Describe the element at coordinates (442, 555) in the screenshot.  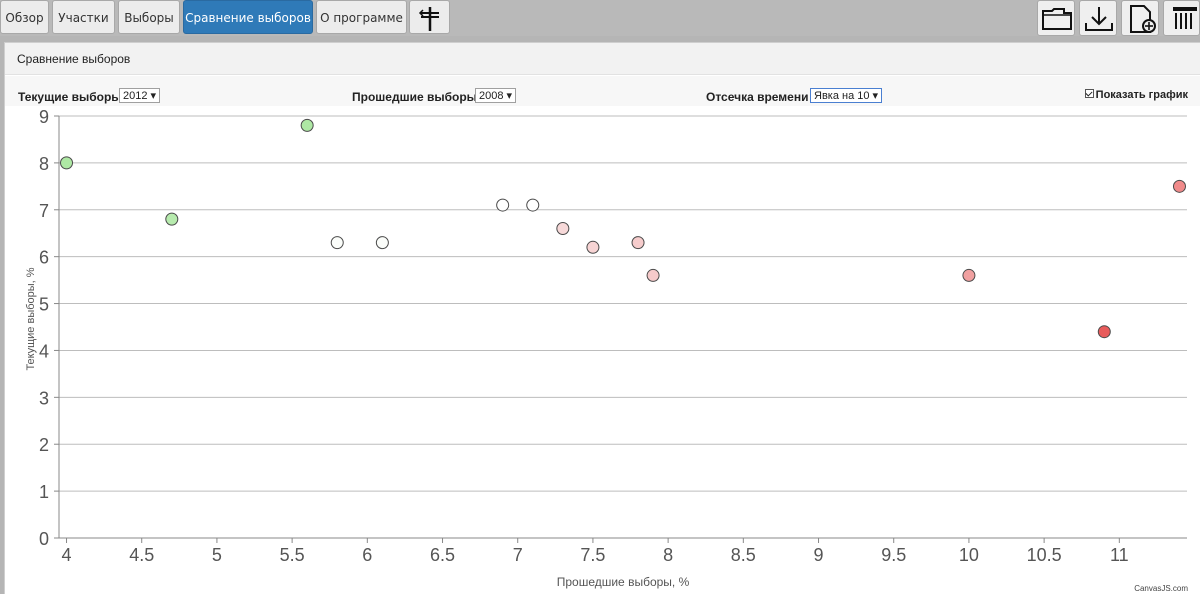
I see `x-tick-label: 6.5` at that location.